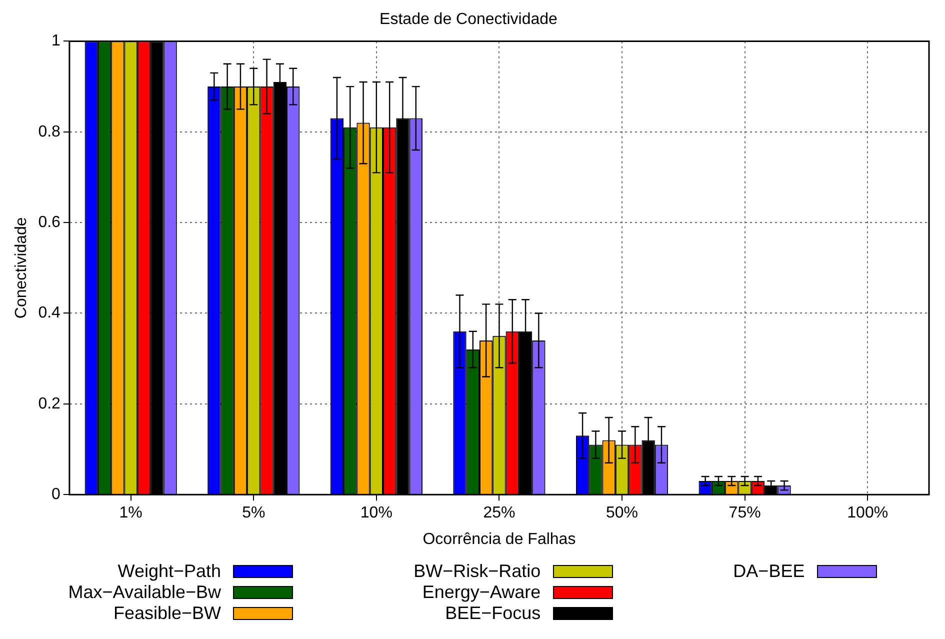  What do you see at coordinates (622, 513) in the screenshot?
I see `x-tick-label: 50%` at bounding box center [622, 513].